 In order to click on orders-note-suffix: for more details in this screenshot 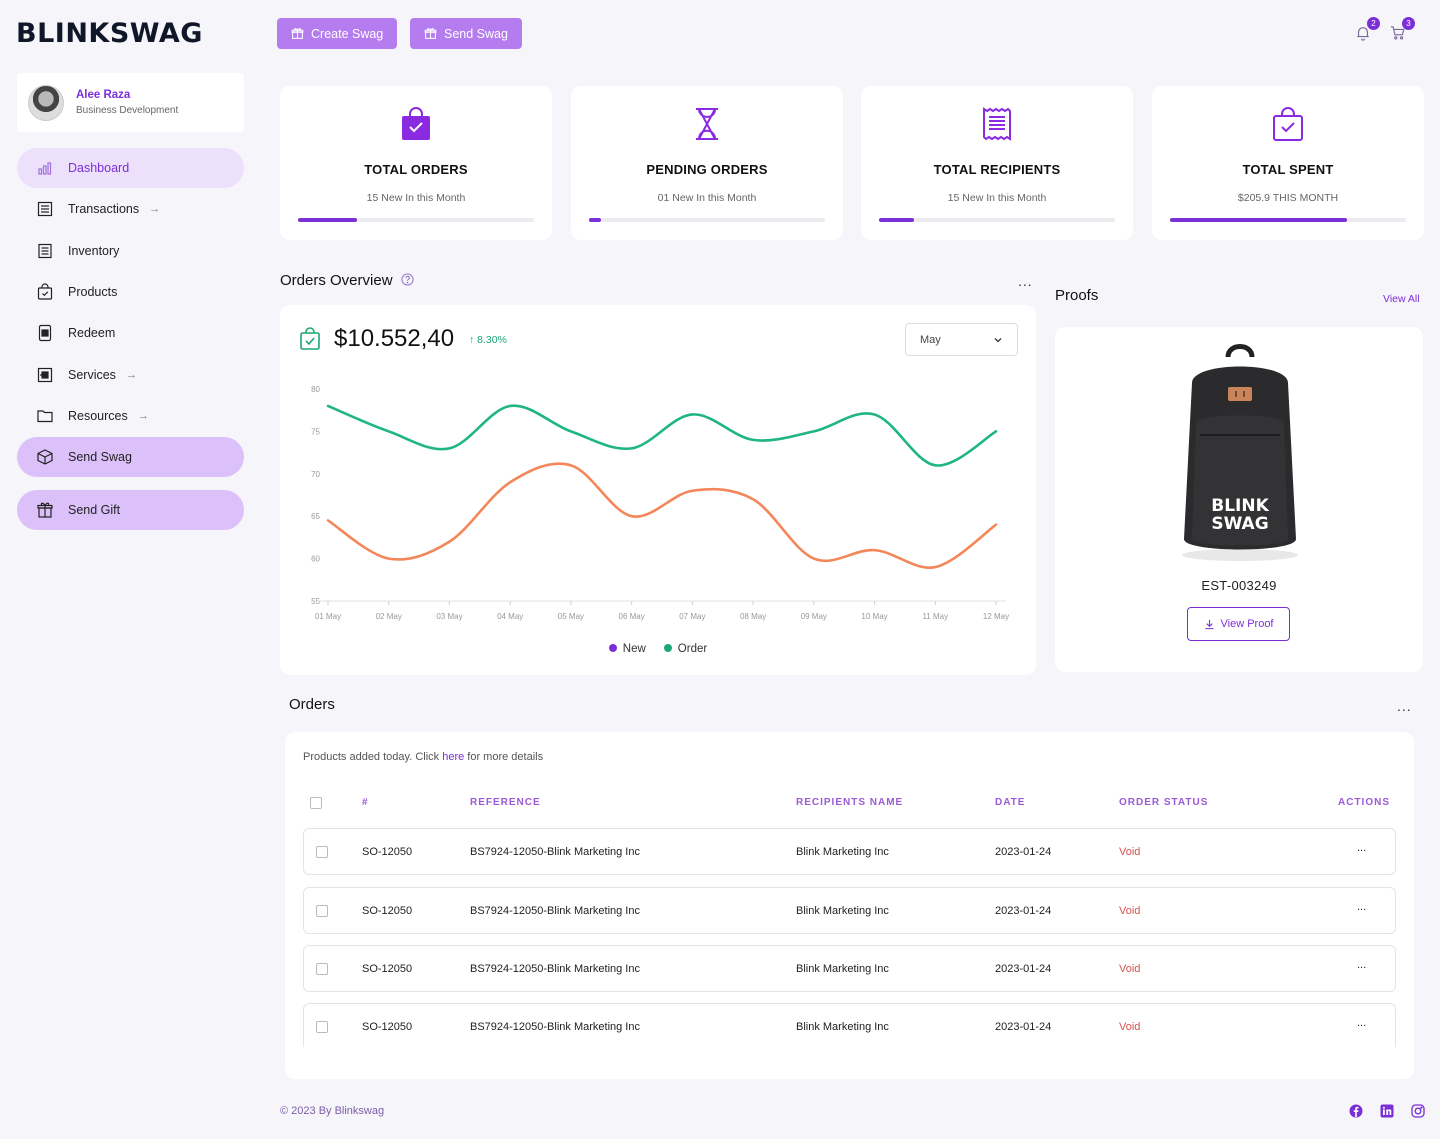, I will do `click(504, 757)`.